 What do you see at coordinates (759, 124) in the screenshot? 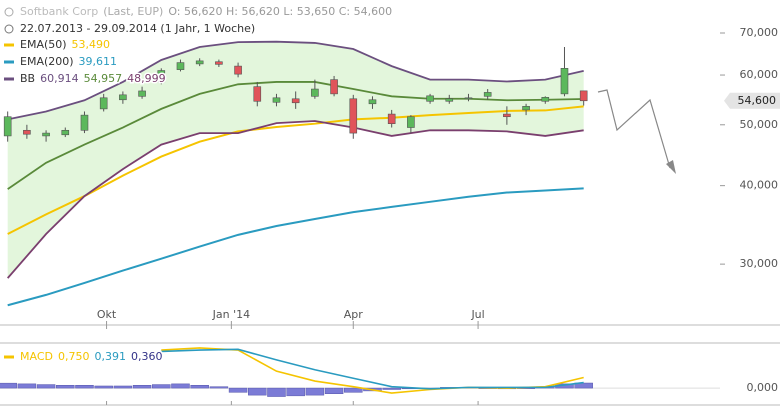
I see `y-tick-label: 50,000` at bounding box center [759, 124].